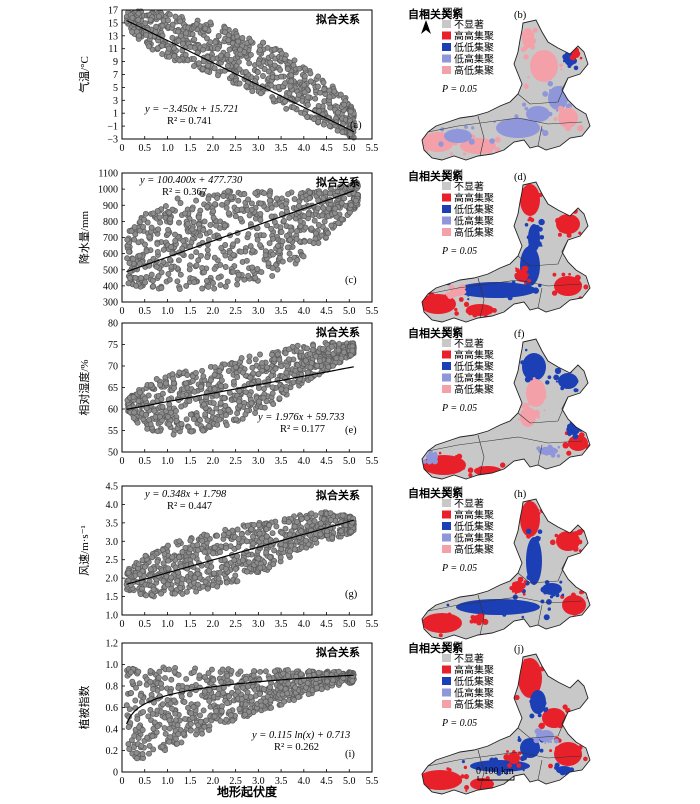 The width and height of the screenshot is (700, 804). I want to click on x-tick-label: 5.0, so click(349, 624).